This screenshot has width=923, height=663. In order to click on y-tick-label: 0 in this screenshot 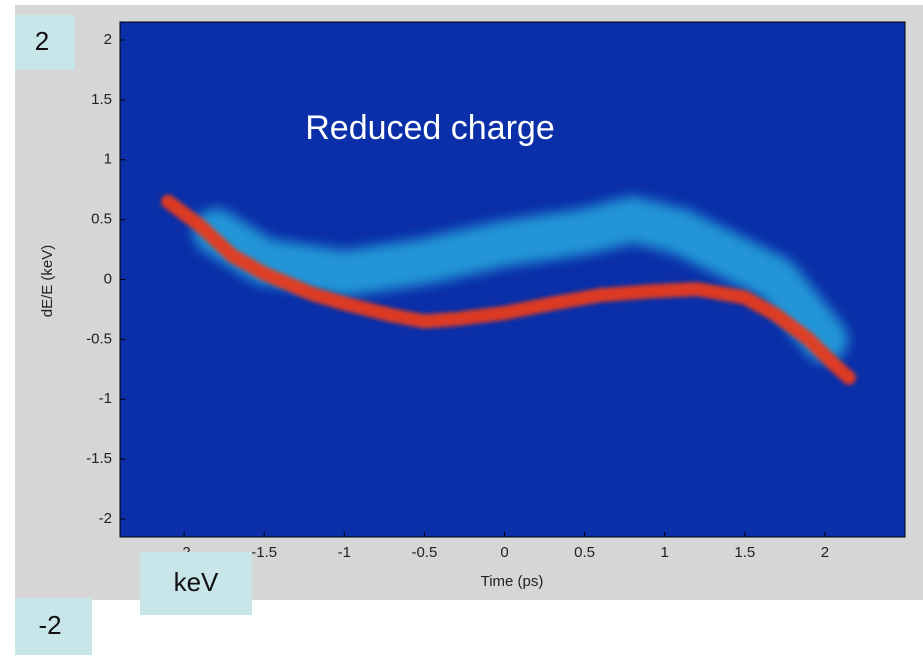, I will do `click(108, 278)`.